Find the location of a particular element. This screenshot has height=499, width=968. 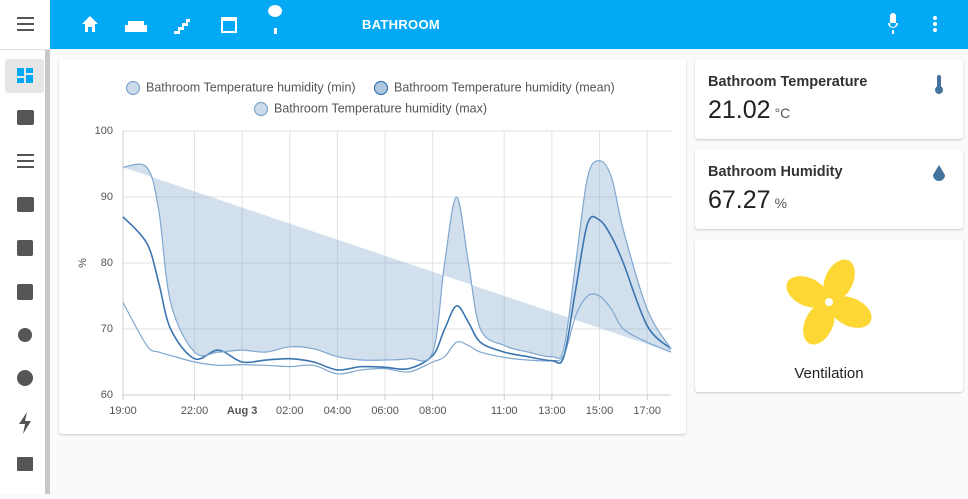

entity-card: Bathroom Humidity 67.27% is located at coordinates (829, 189).